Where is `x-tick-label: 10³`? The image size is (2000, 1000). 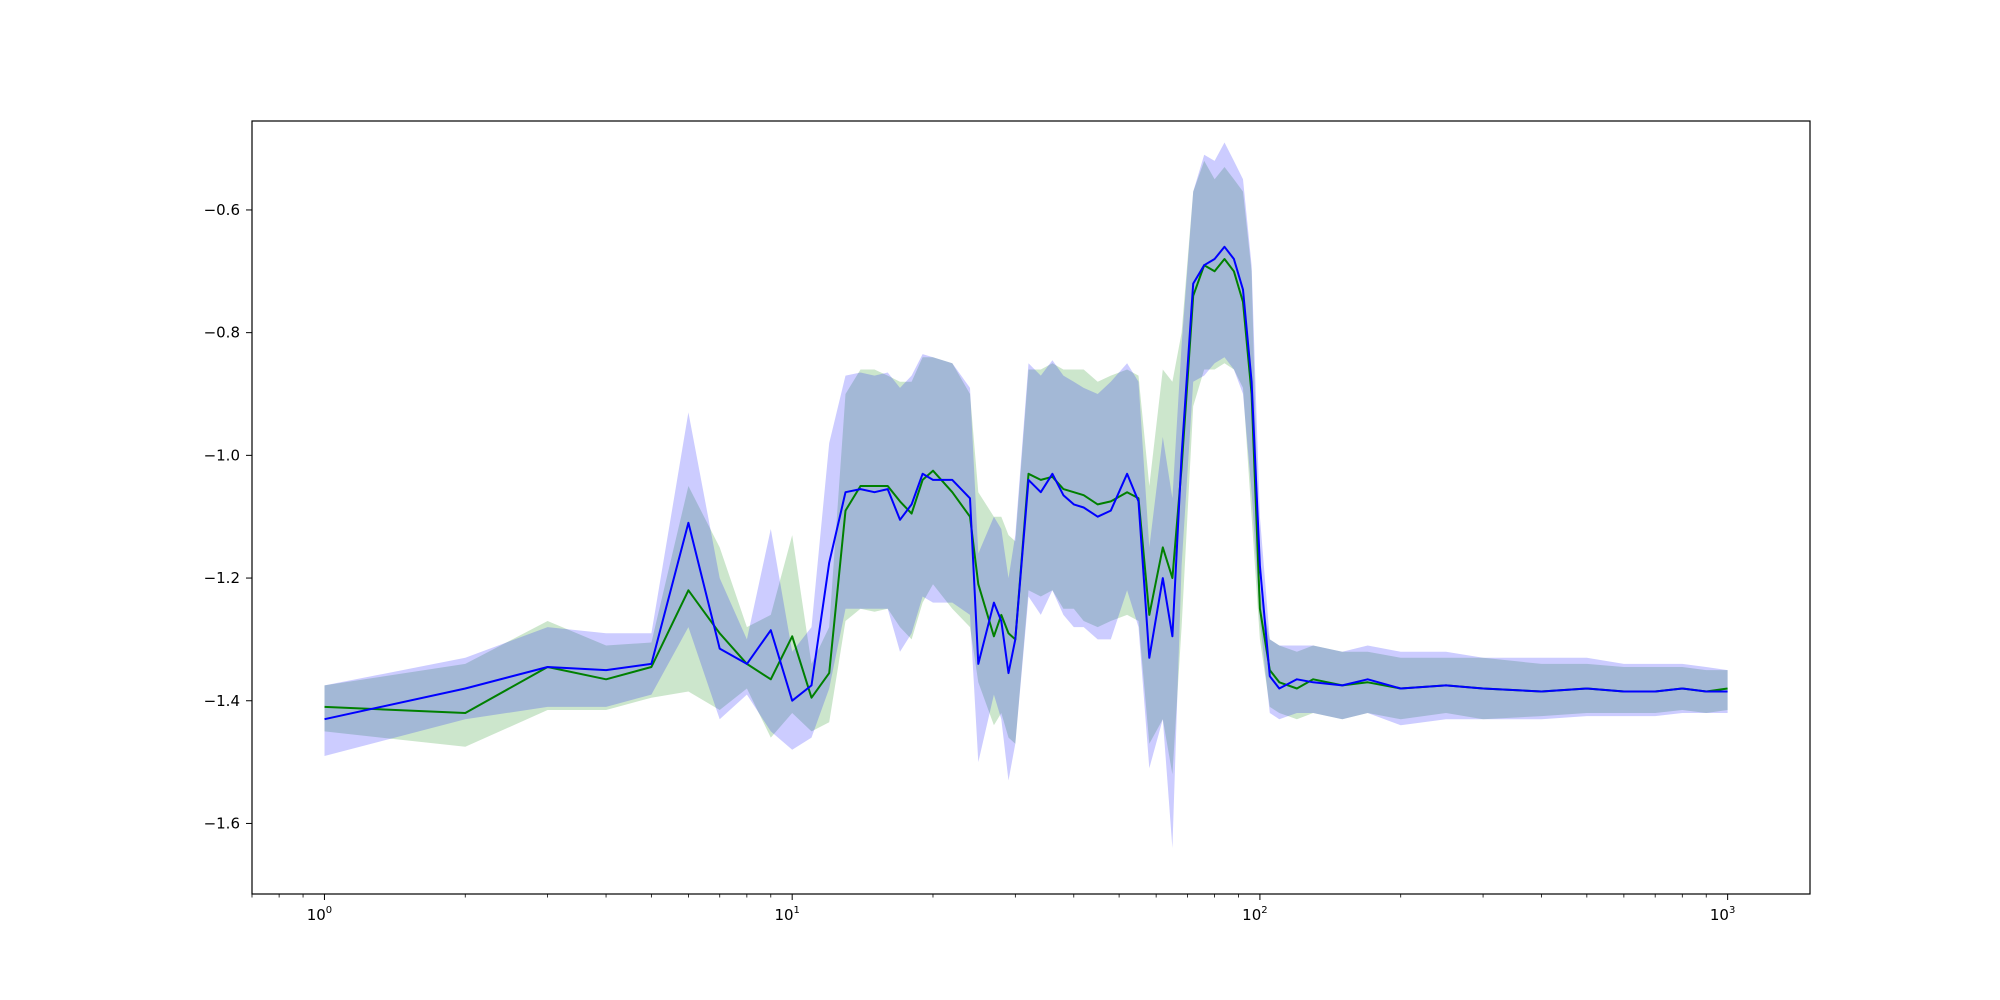
x-tick-label: 10³ is located at coordinates (1722, 914).